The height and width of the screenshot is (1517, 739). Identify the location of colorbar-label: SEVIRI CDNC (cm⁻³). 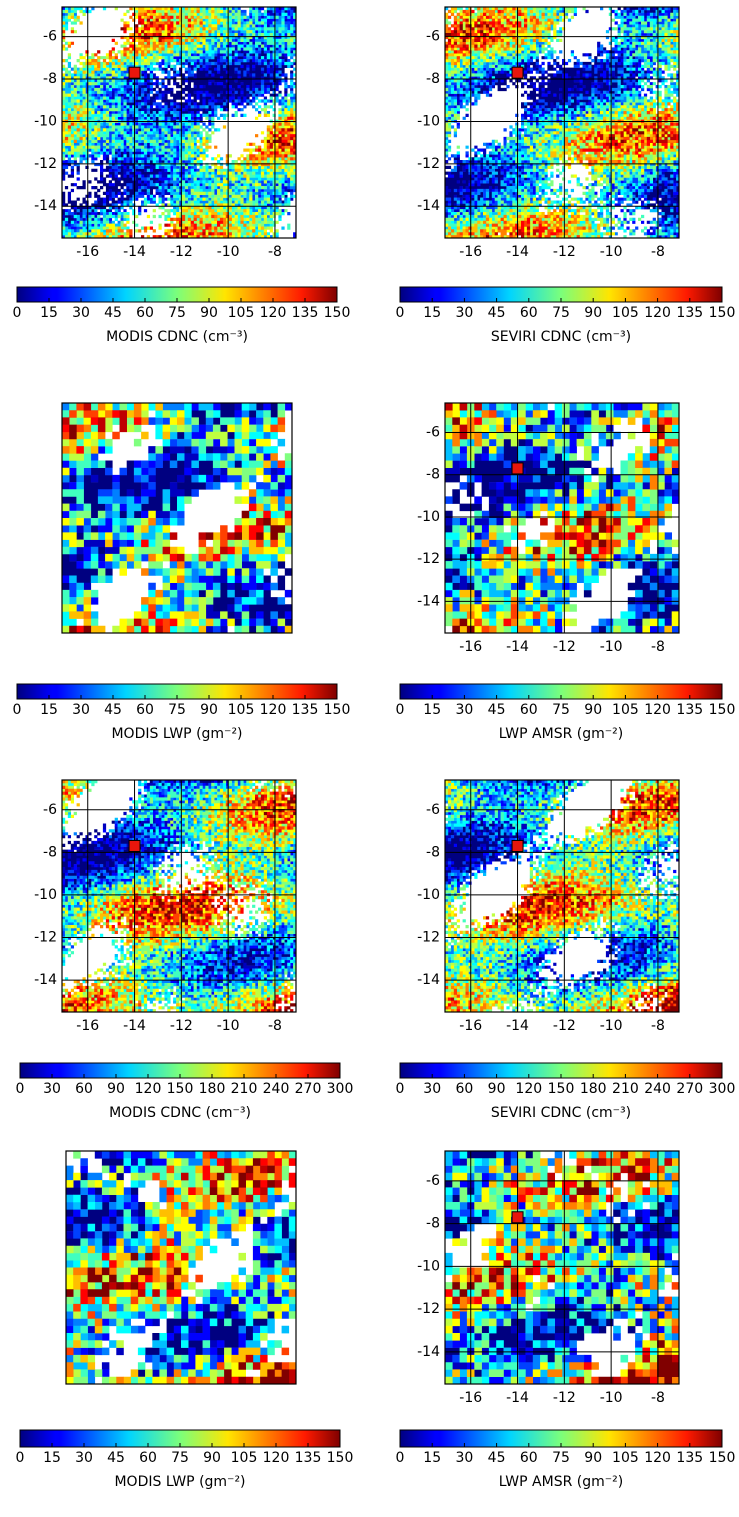
(561, 1113).